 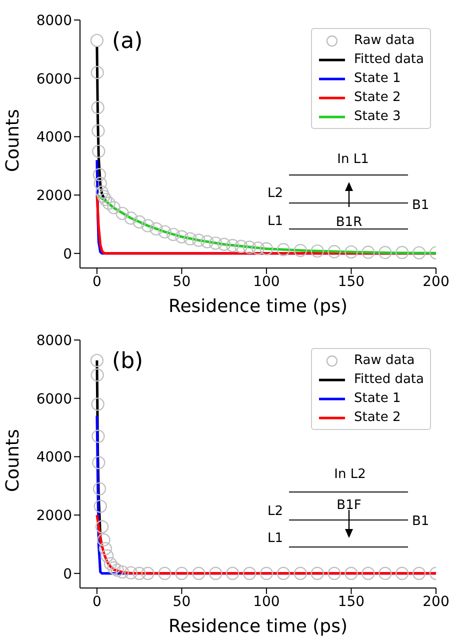 I want to click on annotation: (a), so click(x=127, y=41).